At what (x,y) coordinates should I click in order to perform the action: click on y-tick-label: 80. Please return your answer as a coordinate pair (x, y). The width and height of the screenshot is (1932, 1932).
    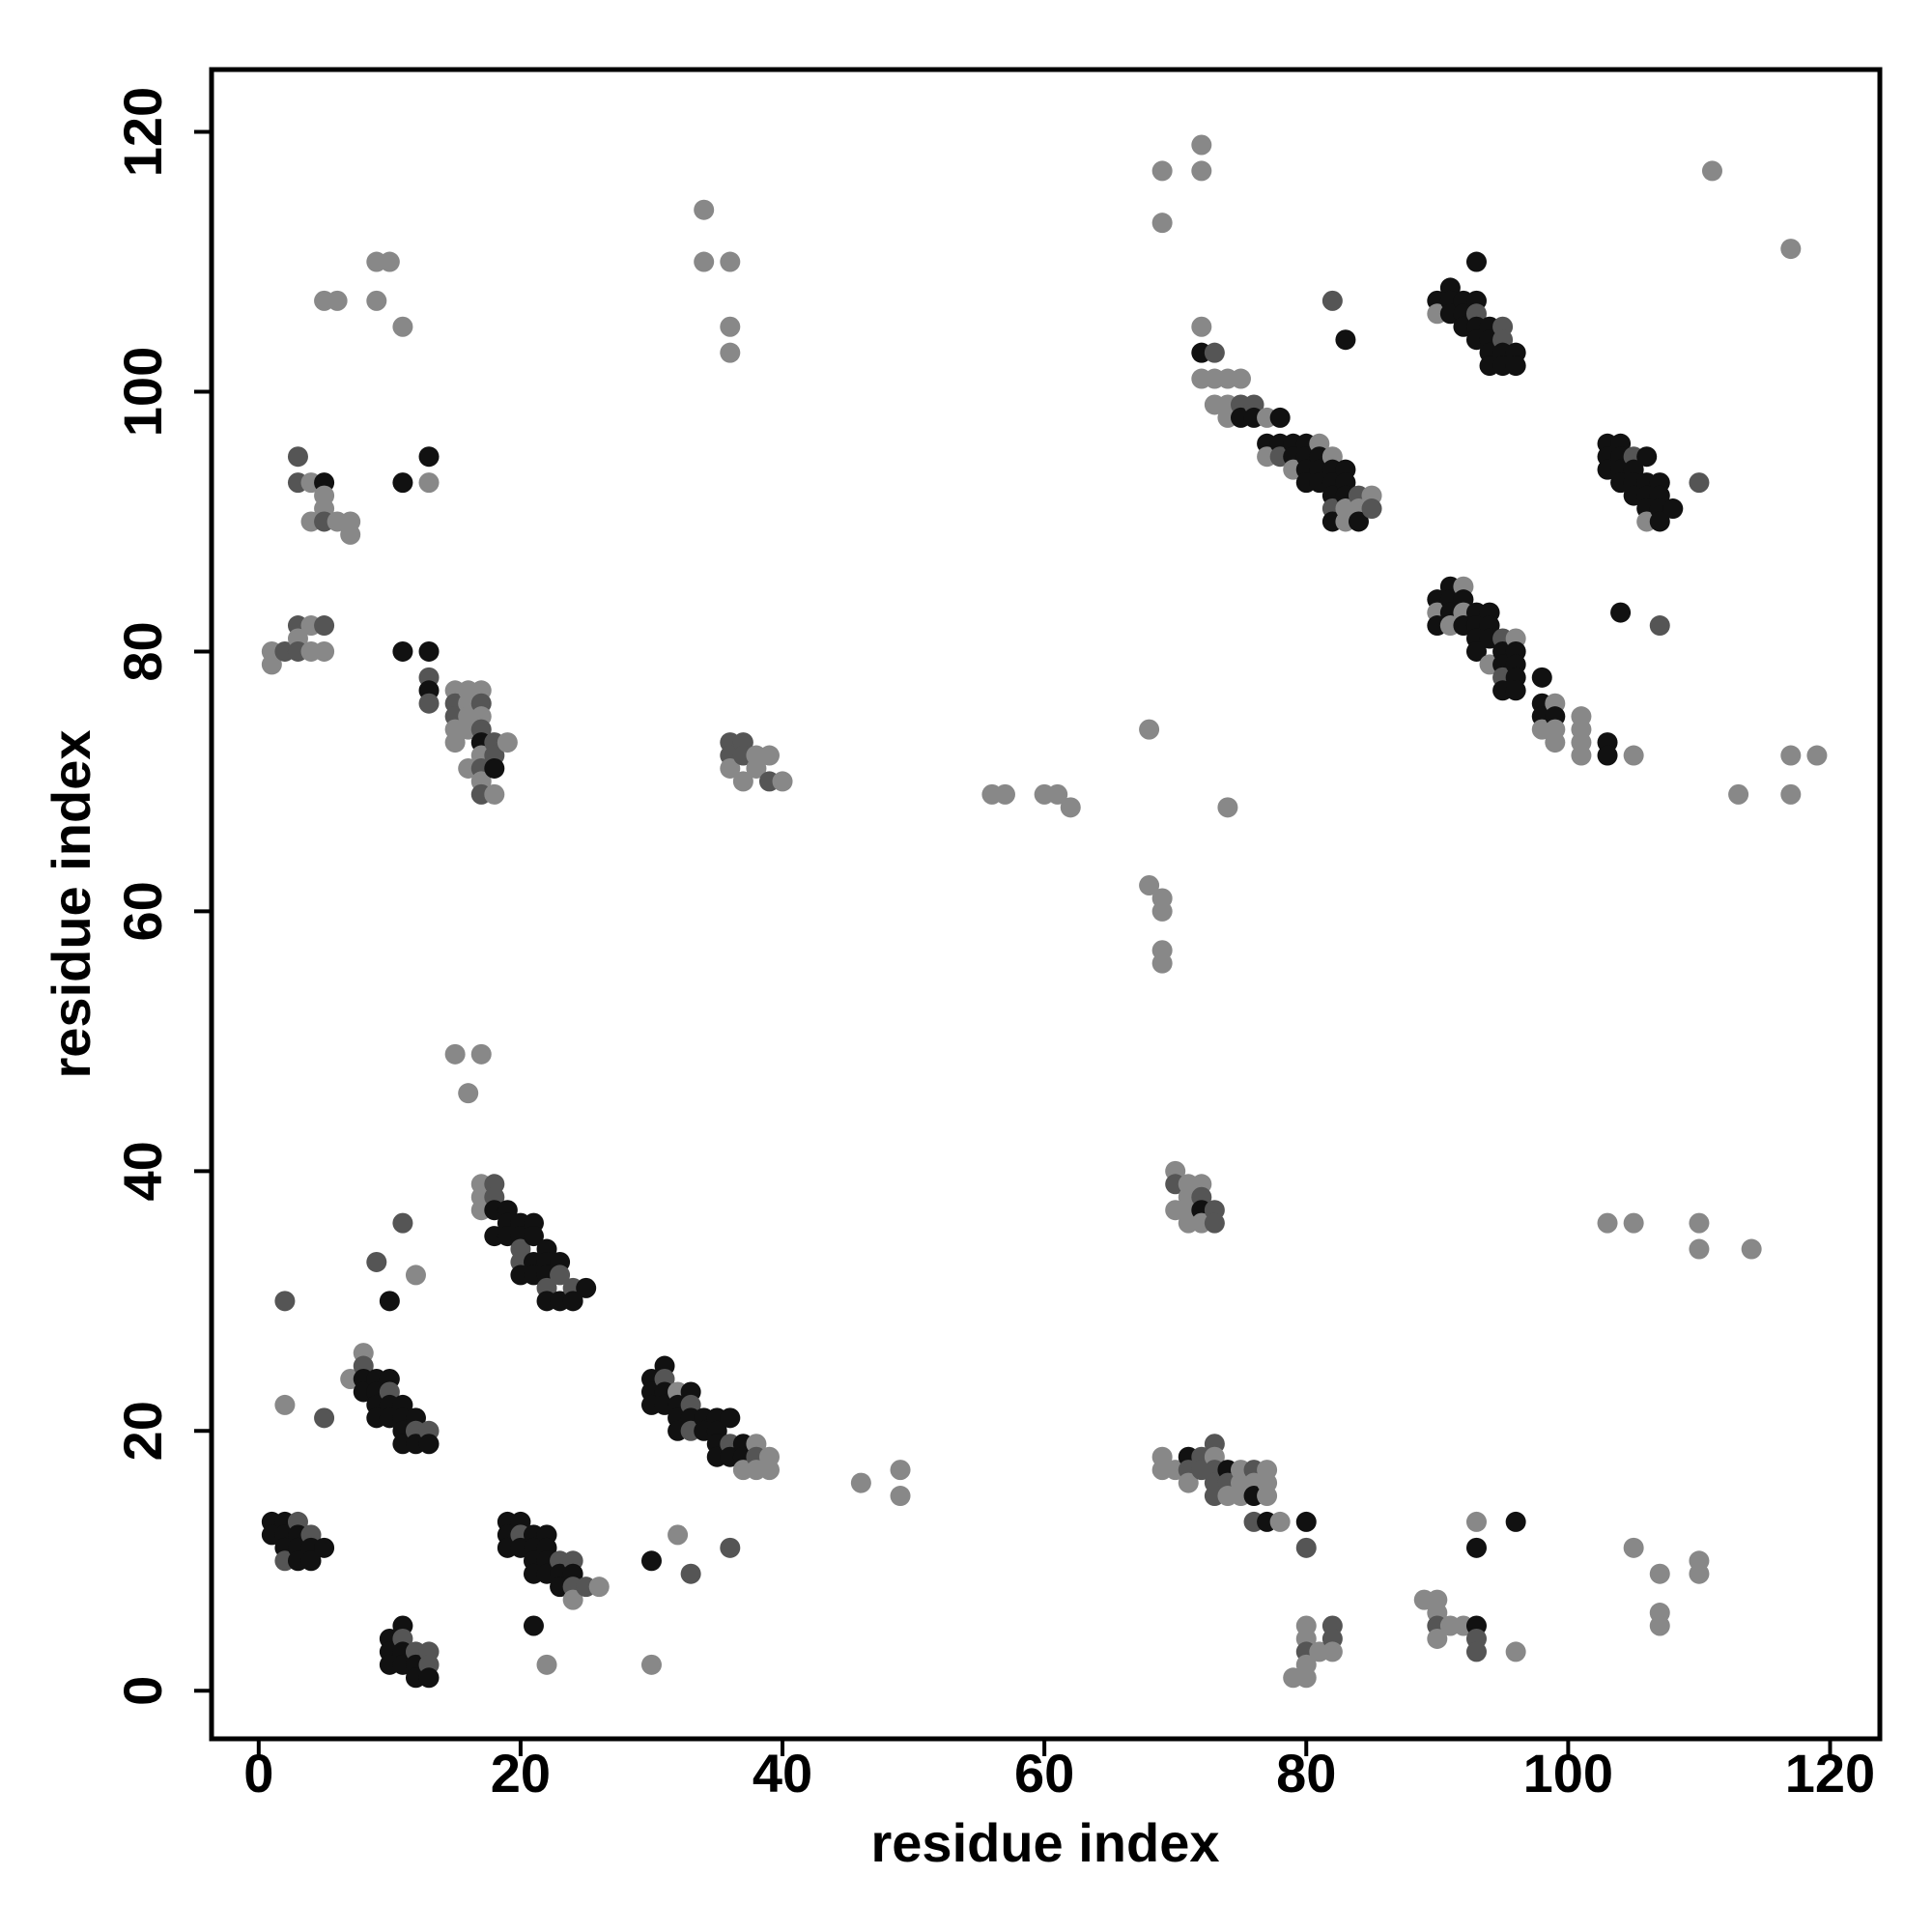
    Looking at the image, I should click on (142, 651).